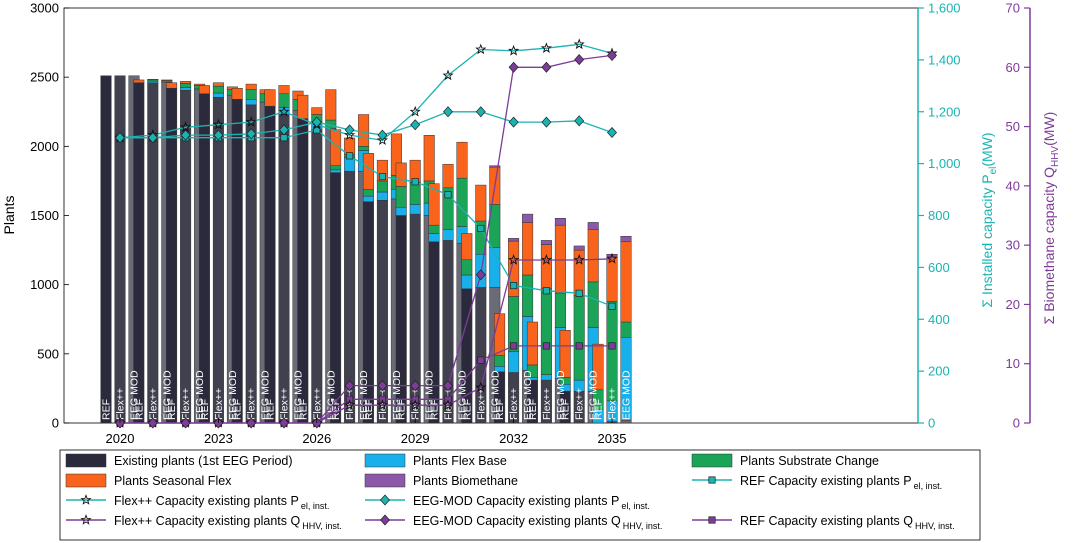 The height and width of the screenshot is (543, 1079). What do you see at coordinates (237, 93) in the screenshot?
I see `bar-seasonal-ref-2024` at bounding box center [237, 93].